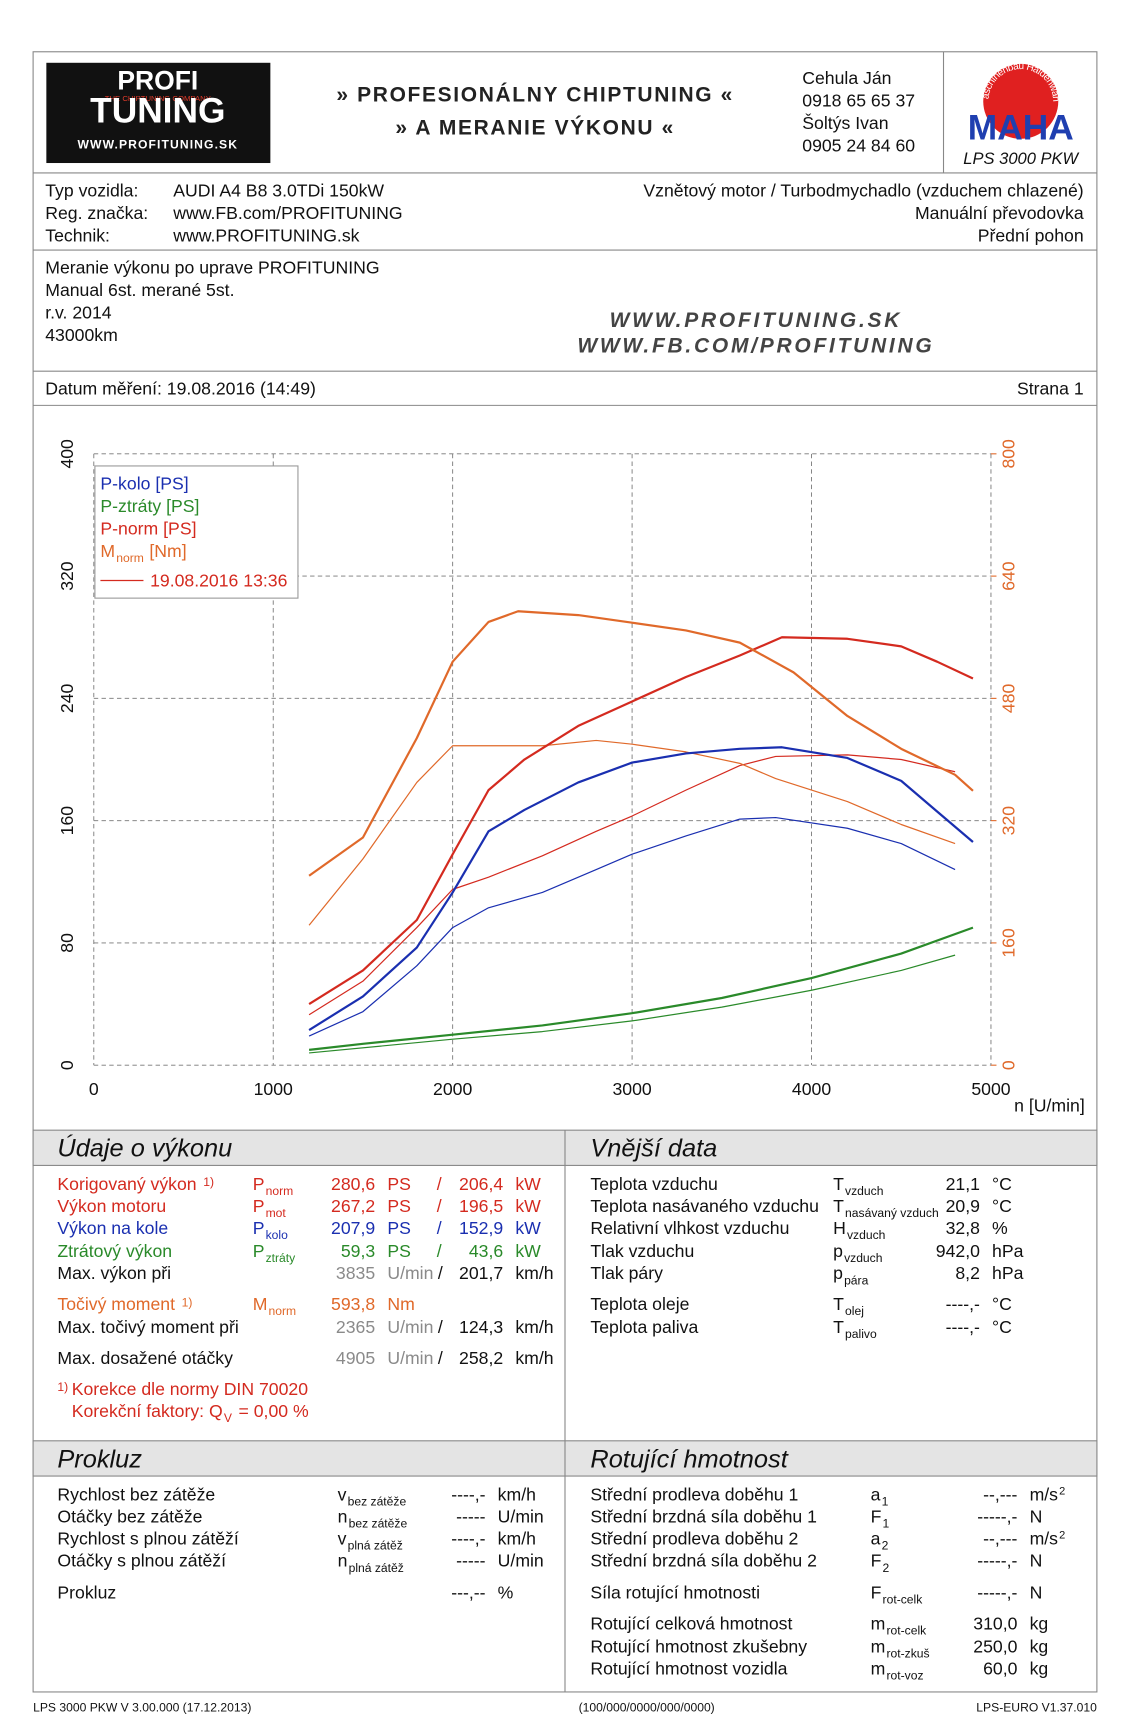 Image resolution: width=1130 pixels, height=1725 pixels. What do you see at coordinates (111, 1206) in the screenshot?
I see `perf-label: Výkon motoru` at bounding box center [111, 1206].